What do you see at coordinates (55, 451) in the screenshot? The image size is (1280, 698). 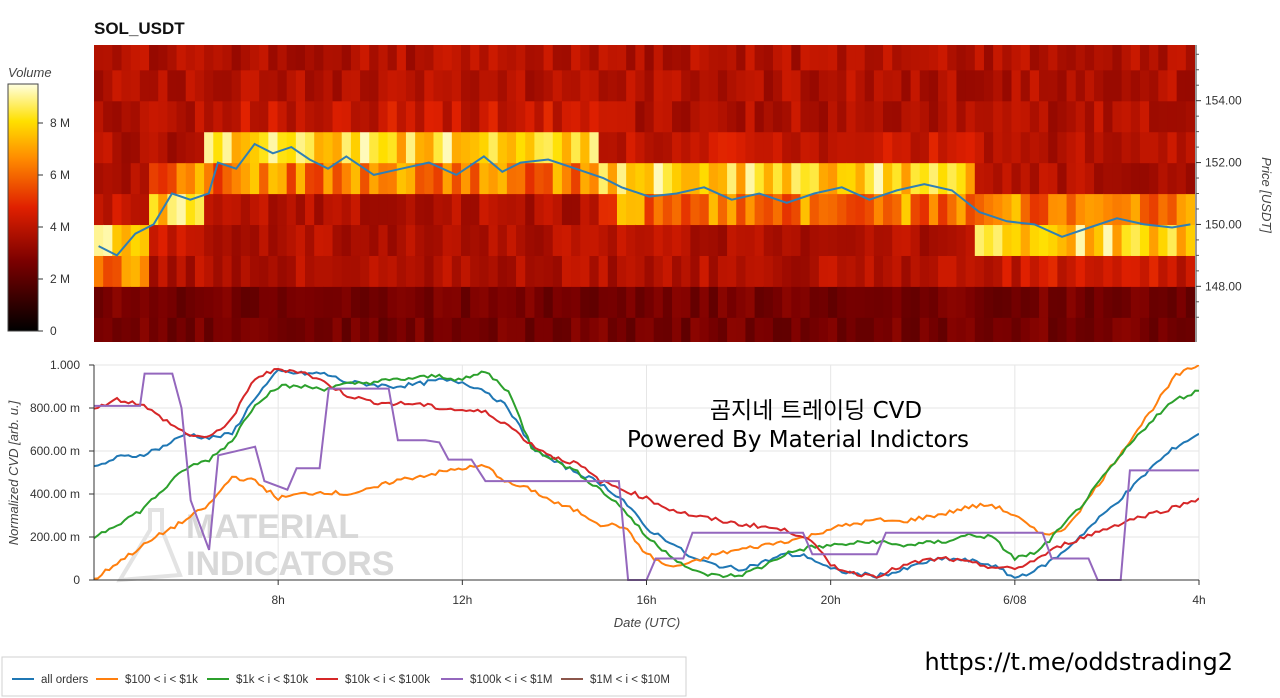 I see `cvd-y-tick-label: 600.00 m` at bounding box center [55, 451].